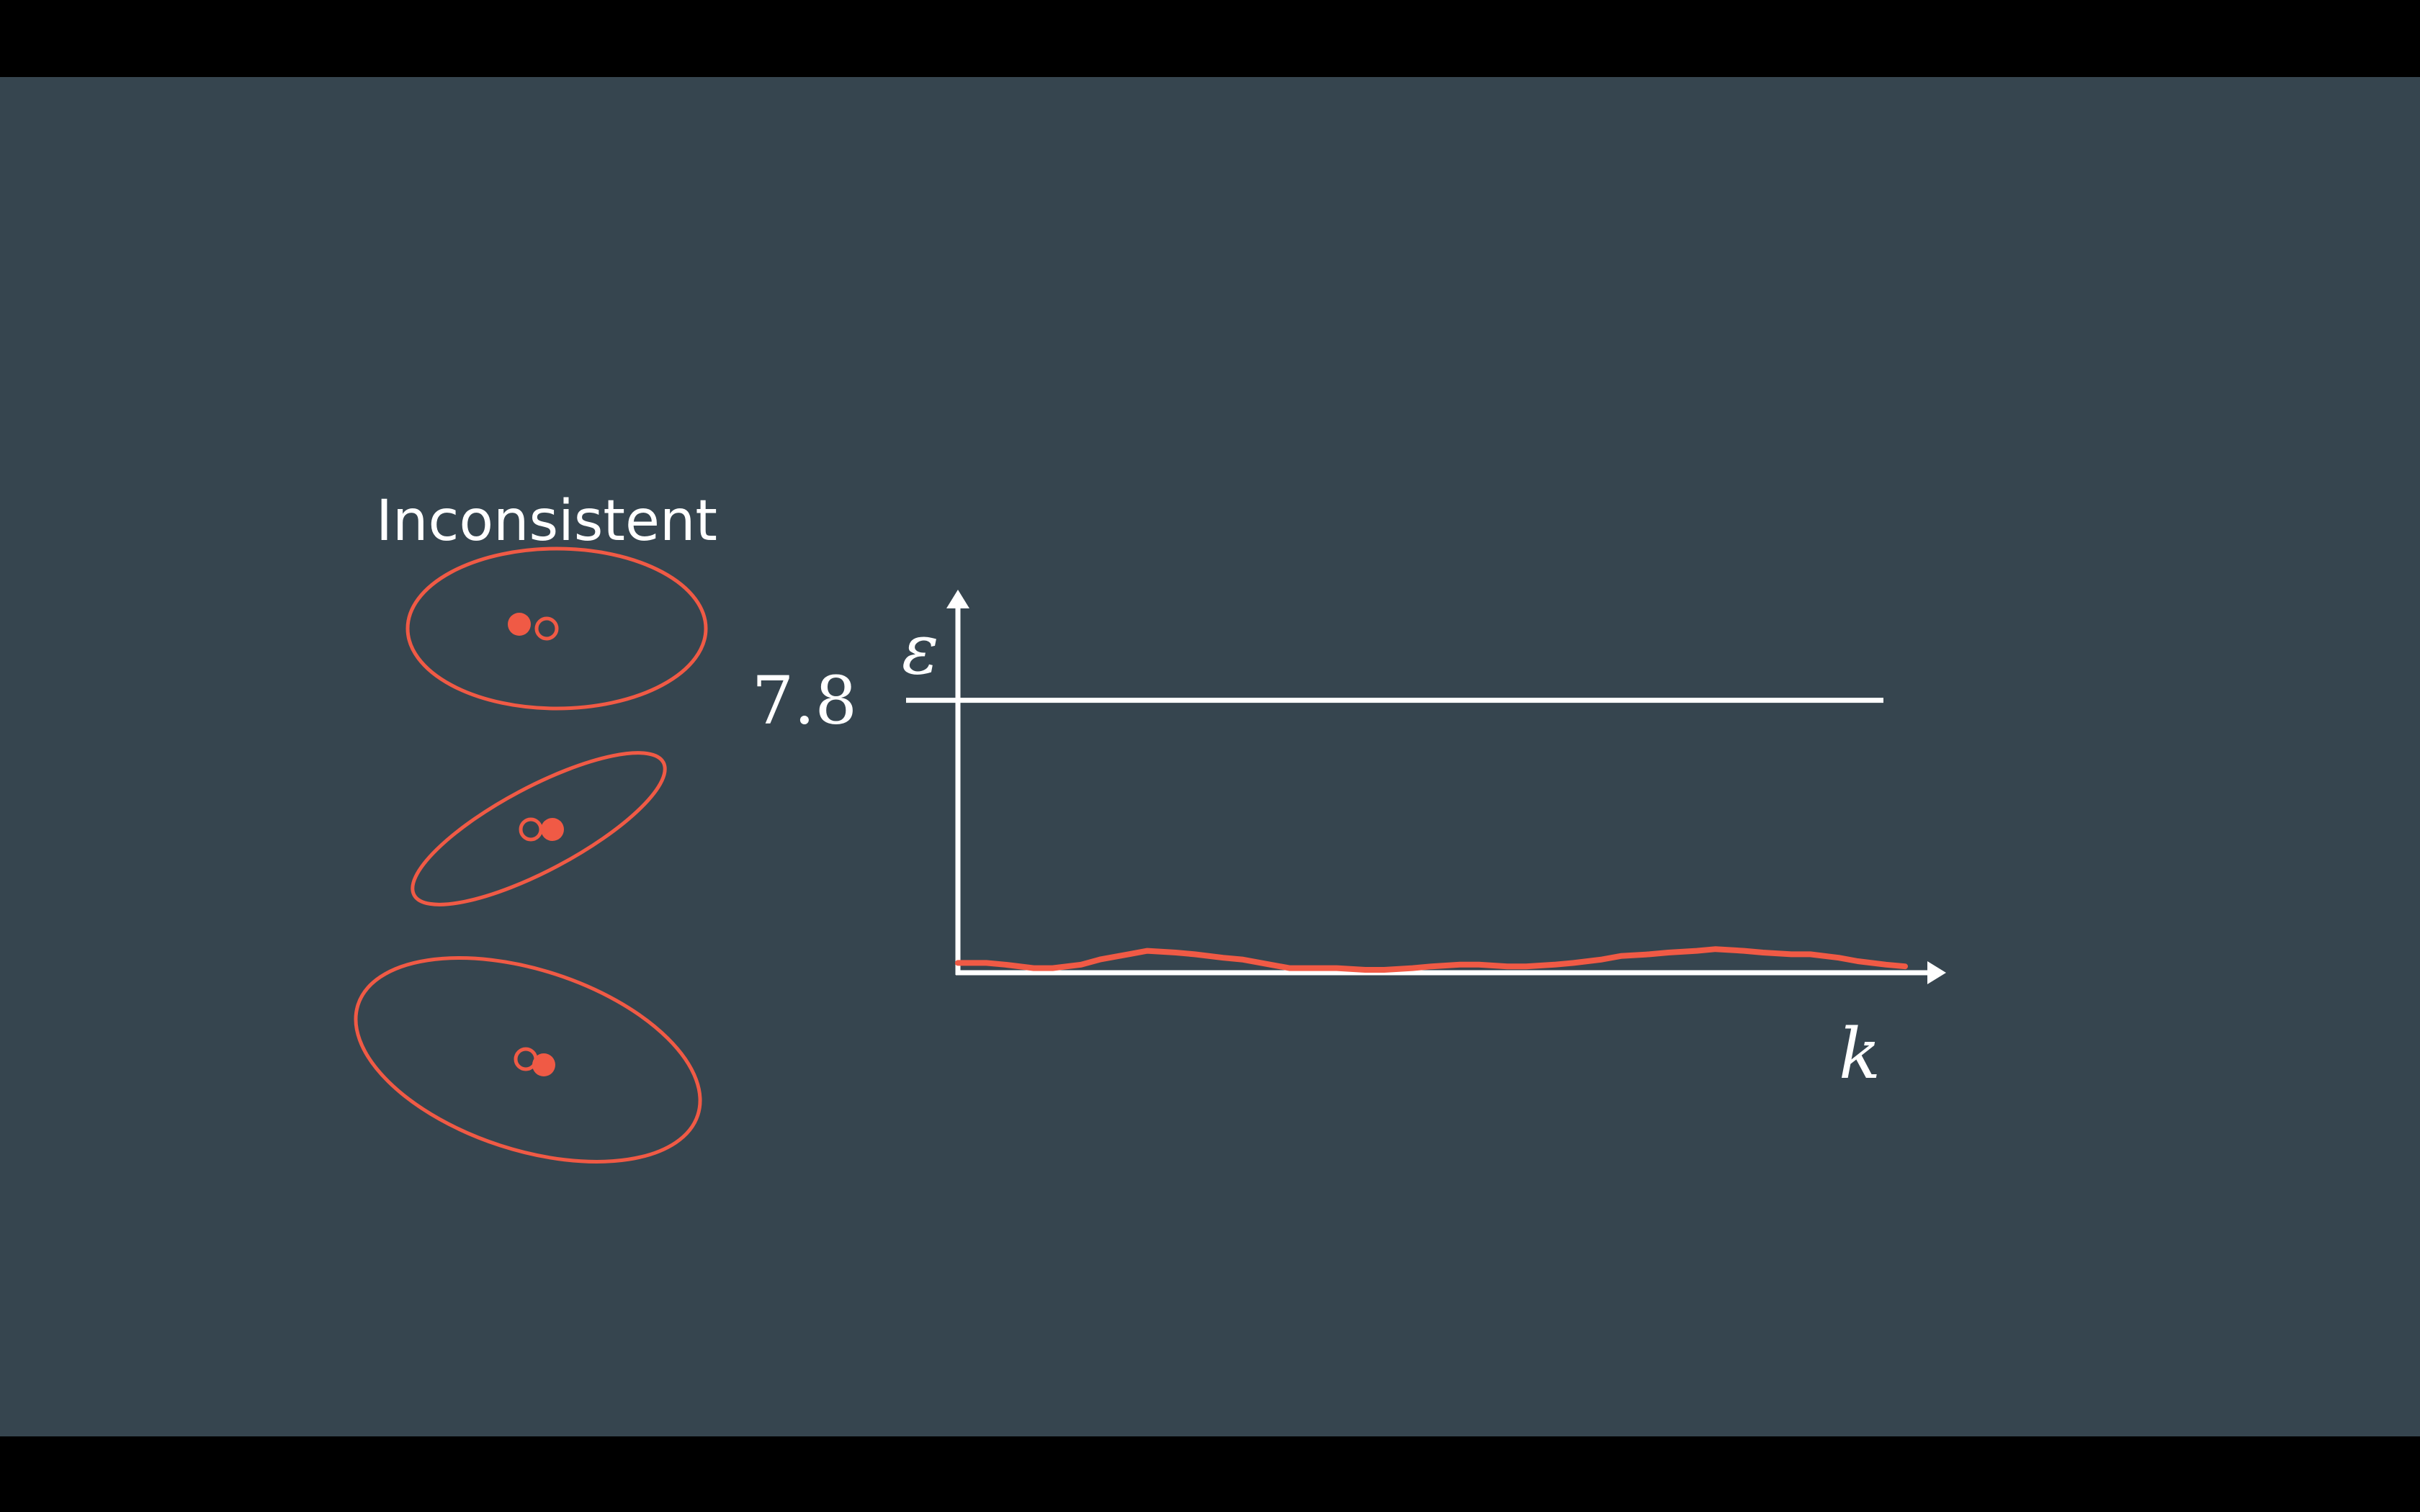 This screenshot has height=1512, width=2420. What do you see at coordinates (1210, 1474) in the screenshot?
I see `letterbox-bottom` at bounding box center [1210, 1474].